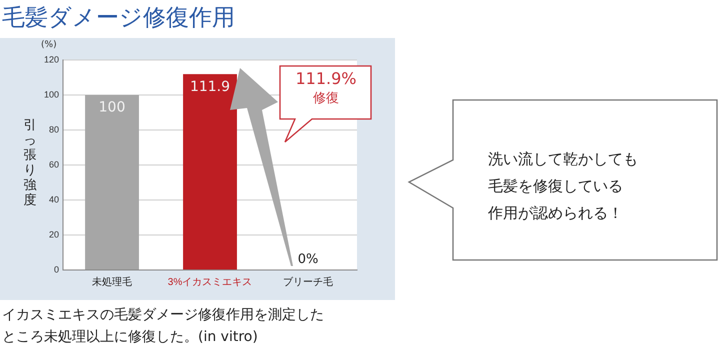 This screenshot has height=351, width=720. Describe the element at coordinates (54, 234) in the screenshot. I see `y-tick-label: 20` at that location.